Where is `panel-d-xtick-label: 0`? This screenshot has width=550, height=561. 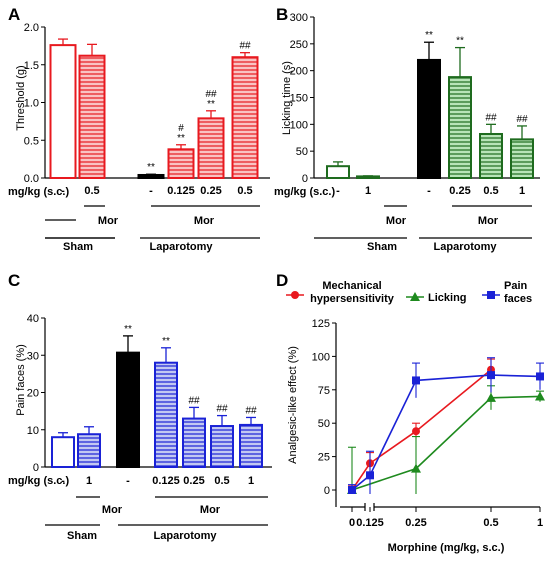 panel-d-xtick-label: 0 is located at coordinates (352, 523).